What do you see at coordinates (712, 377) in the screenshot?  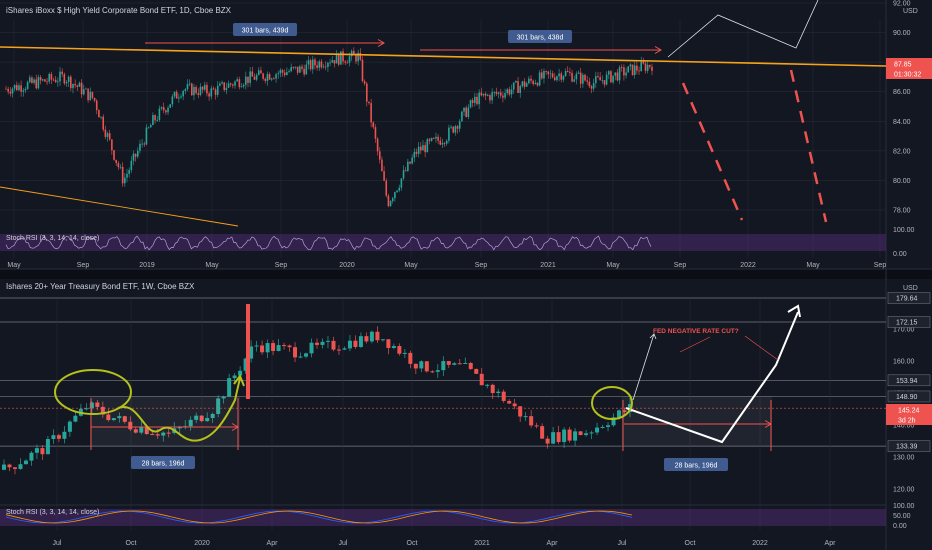 I see `bottom-projection-path` at bounding box center [712, 377].